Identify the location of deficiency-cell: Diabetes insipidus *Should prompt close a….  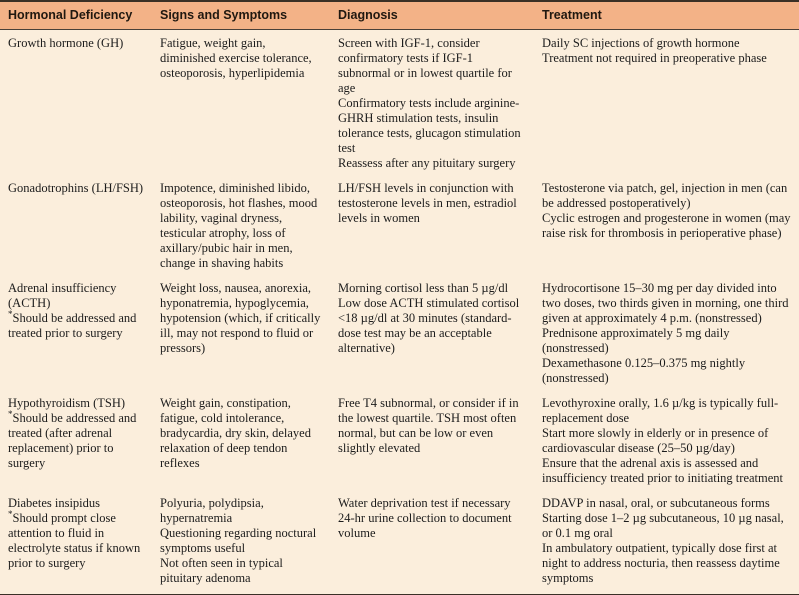
(76, 544).